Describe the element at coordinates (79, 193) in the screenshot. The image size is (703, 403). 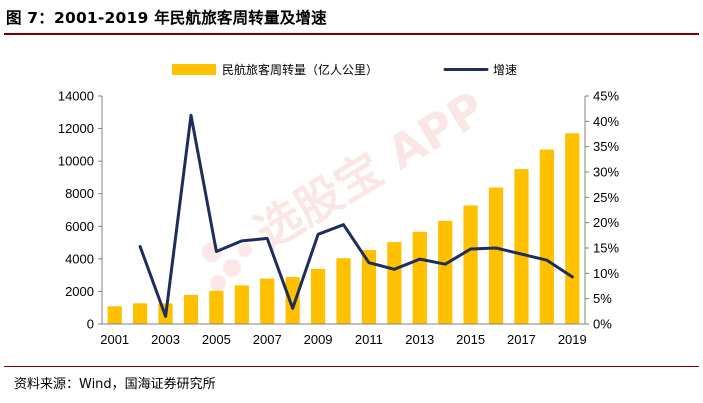
I see `y-left-tick-label: 8000` at that location.